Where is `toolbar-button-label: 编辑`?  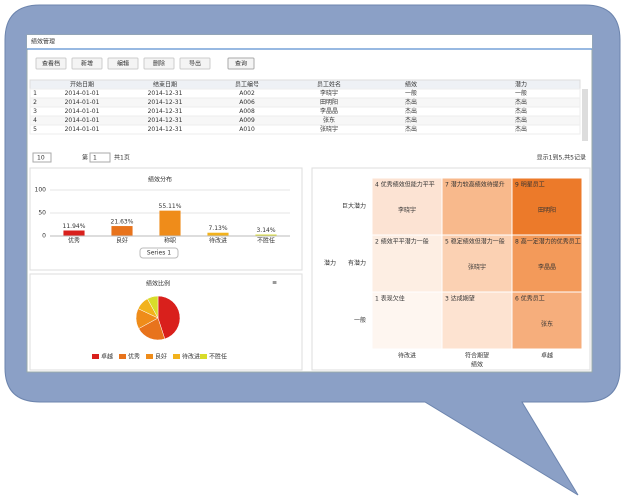
toolbar-button-label: 编辑 is located at coordinates (123, 64).